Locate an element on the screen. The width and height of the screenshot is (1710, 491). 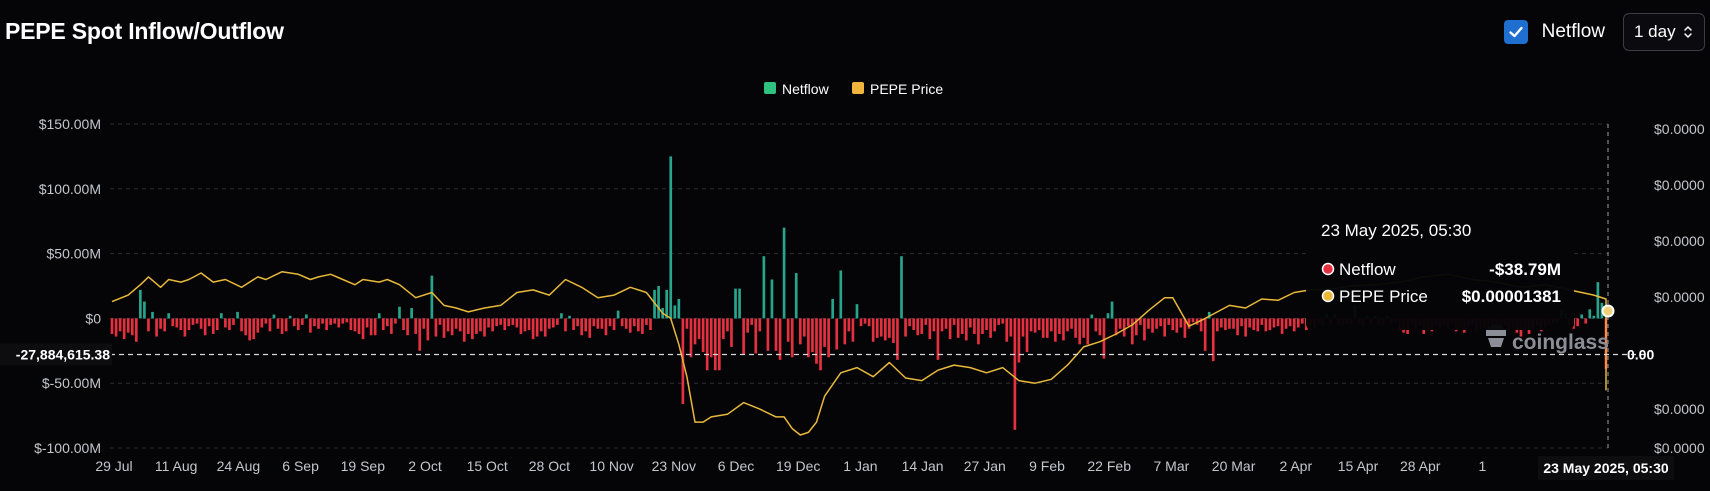
legend-label-price: PEPE Price is located at coordinates (906, 89).